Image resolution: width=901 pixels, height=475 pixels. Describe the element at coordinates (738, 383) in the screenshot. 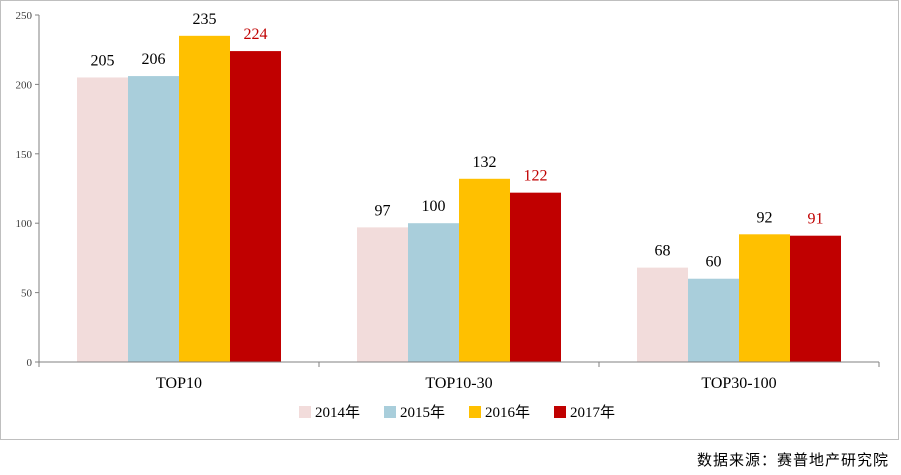

I see `x-category-label: TOP30-100` at that location.